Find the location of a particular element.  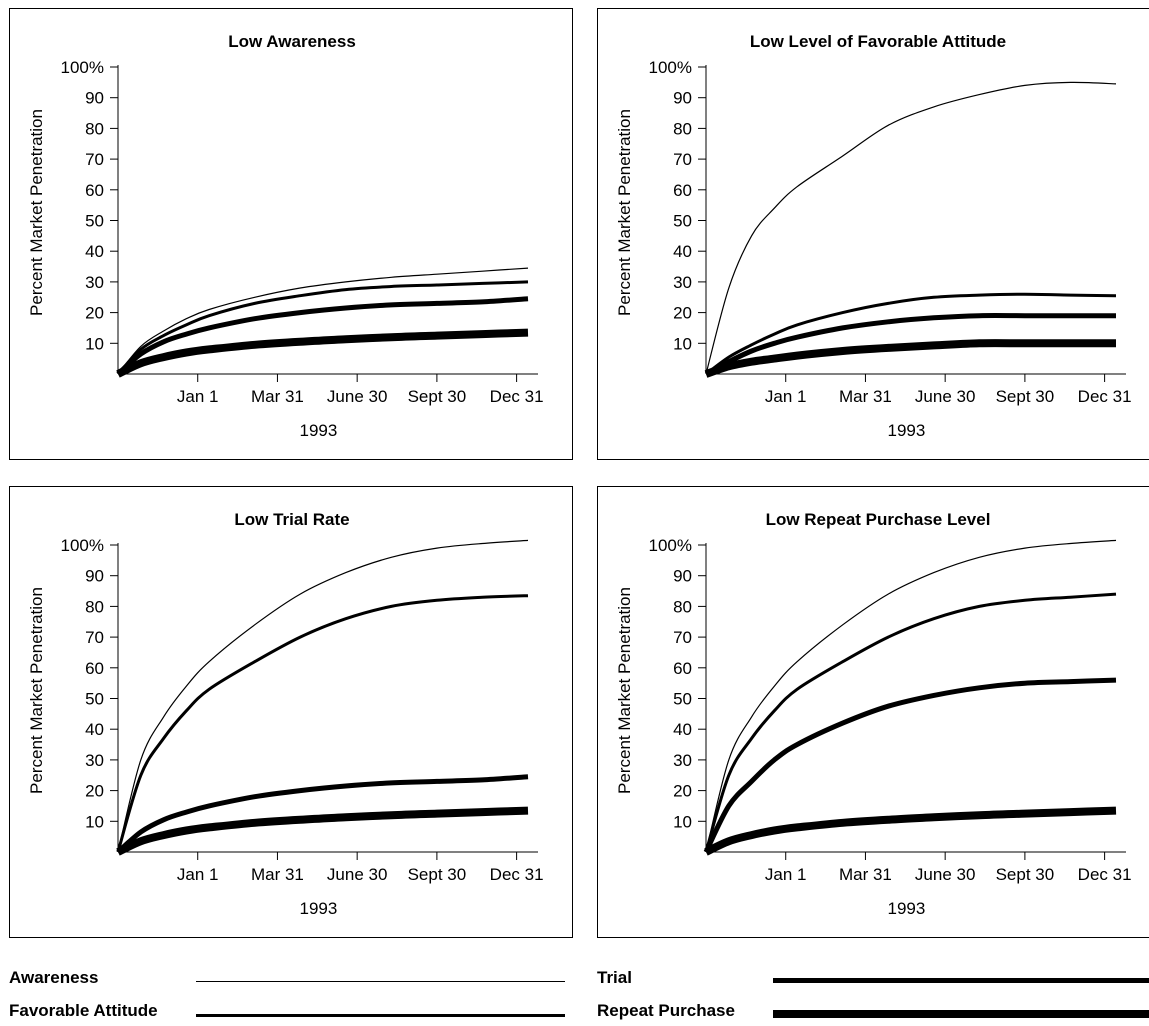

legend-label-awareness: Awareness is located at coordinates (54, 977).